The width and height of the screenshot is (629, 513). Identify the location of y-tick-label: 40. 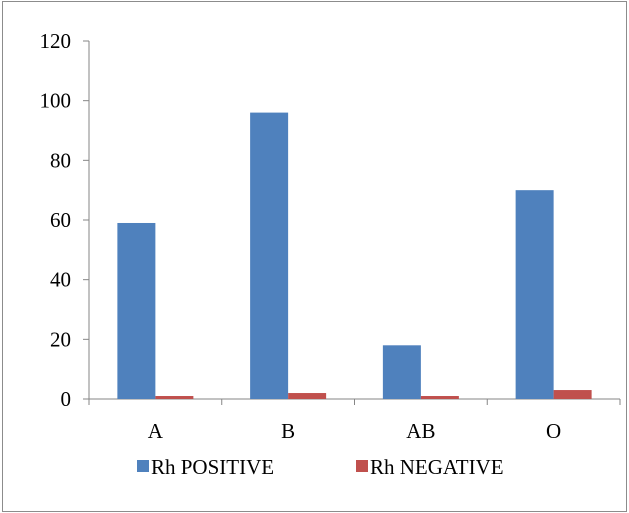
(60, 280).